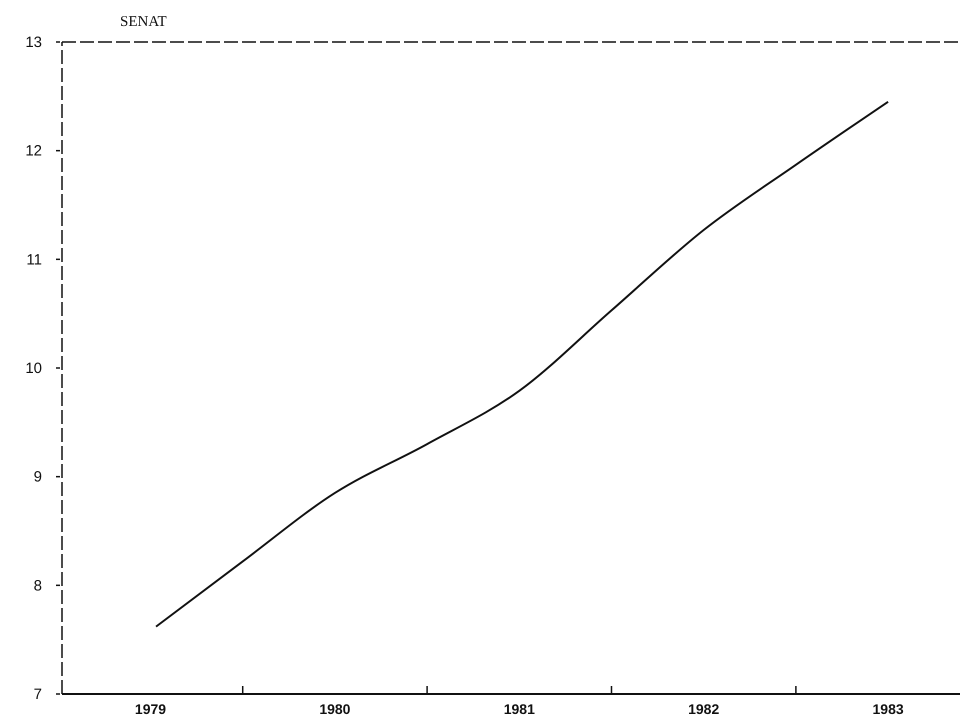 This screenshot has height=726, width=974. I want to click on x-tick-label: 1983, so click(888, 709).